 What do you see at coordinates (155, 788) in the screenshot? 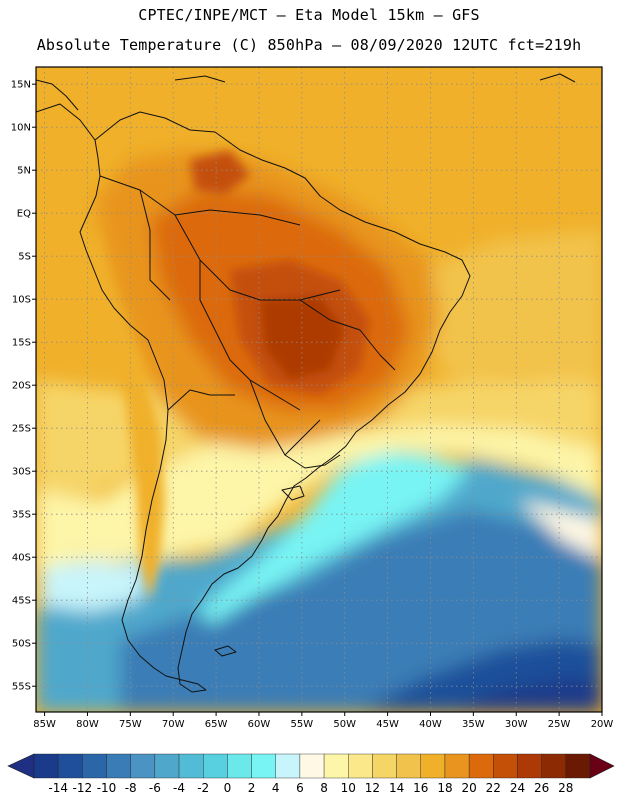
I see `colorbar-label: -6` at bounding box center [155, 788].